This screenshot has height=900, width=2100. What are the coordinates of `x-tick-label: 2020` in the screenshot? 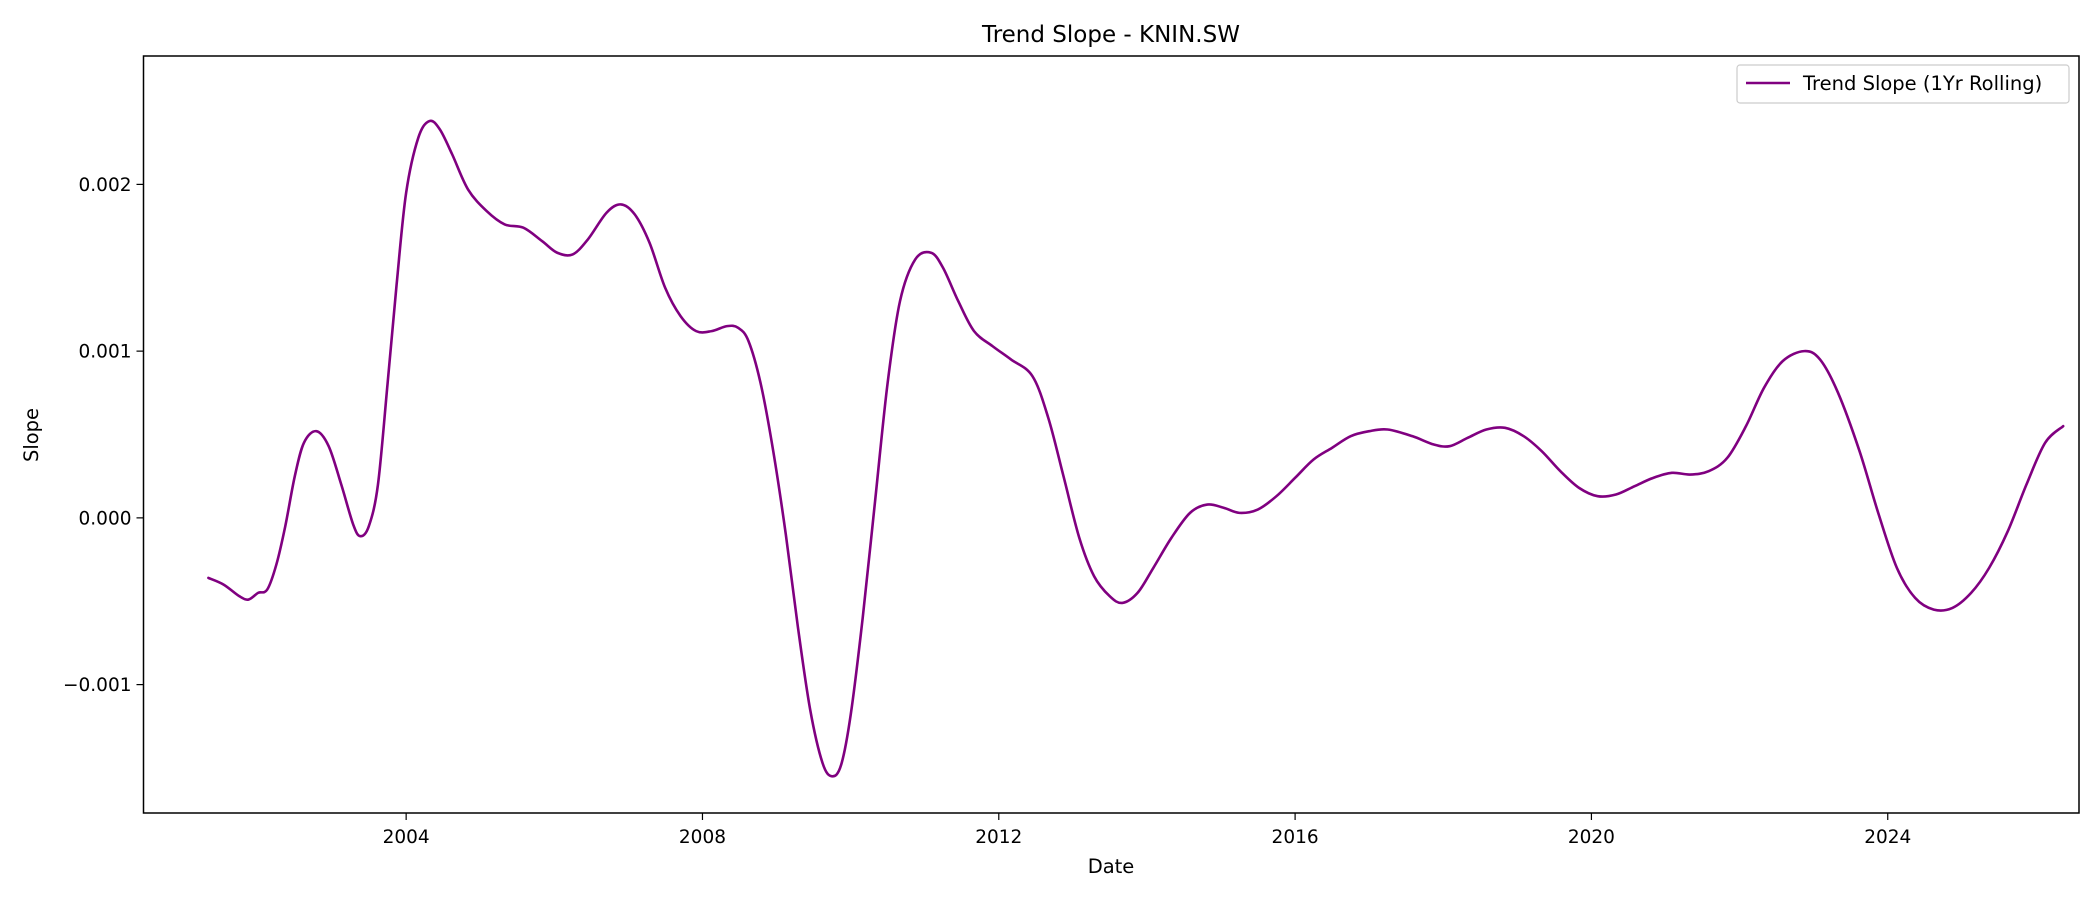 It's located at (1591, 837).